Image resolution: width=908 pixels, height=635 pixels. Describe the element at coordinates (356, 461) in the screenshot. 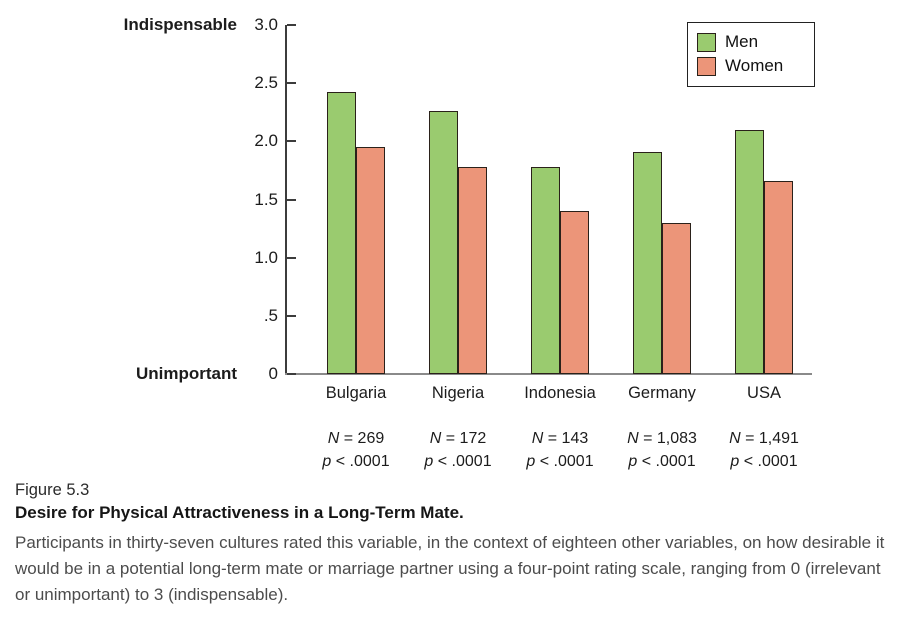

I see `p-value-bulgaria: p < .0001` at that location.